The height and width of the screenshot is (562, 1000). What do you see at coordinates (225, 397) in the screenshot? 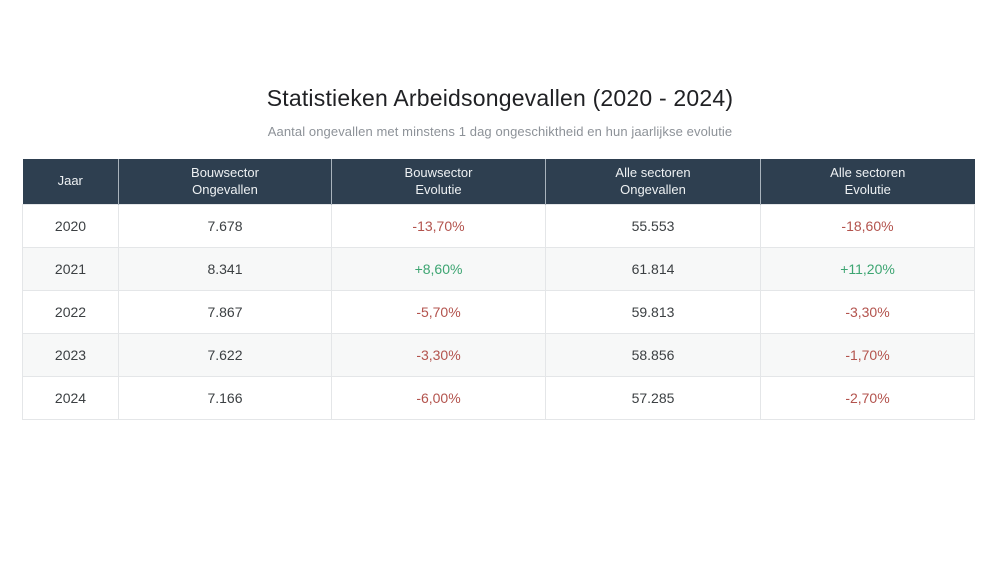
I see `bouwsector-ongevallen-cell: 7.166` at bounding box center [225, 397].